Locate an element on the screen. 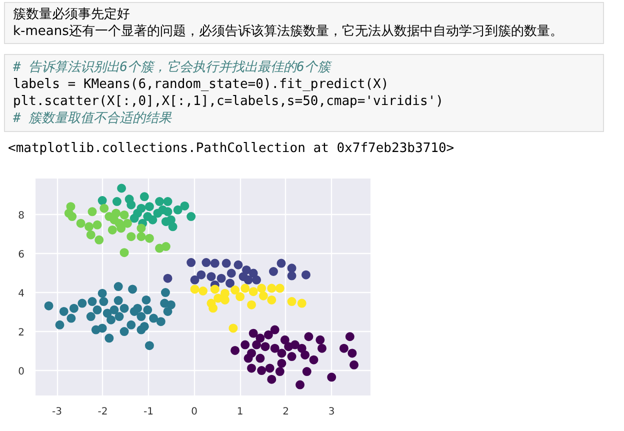 This screenshot has width=624, height=431. text: # 簇数量取值不合适的结果 is located at coordinates (93, 118).